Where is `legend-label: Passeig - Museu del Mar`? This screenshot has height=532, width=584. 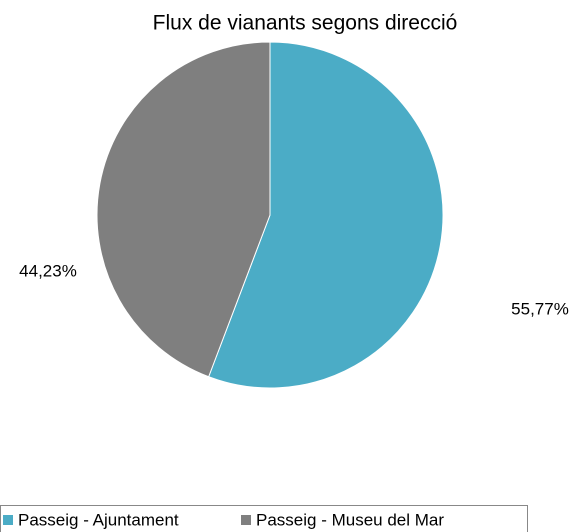 legend-label: Passeig - Museu del Mar is located at coordinates (350, 519).